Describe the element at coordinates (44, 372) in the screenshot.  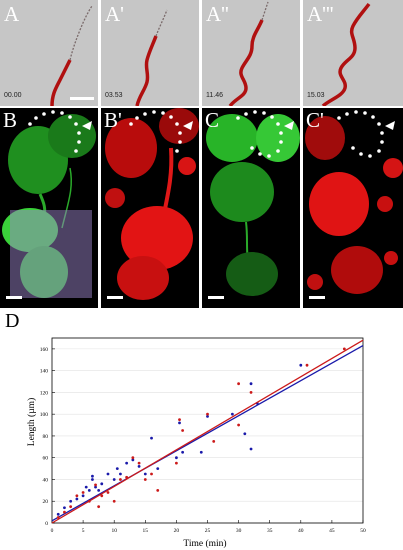
I see `y-tick-label: 140` at that location.